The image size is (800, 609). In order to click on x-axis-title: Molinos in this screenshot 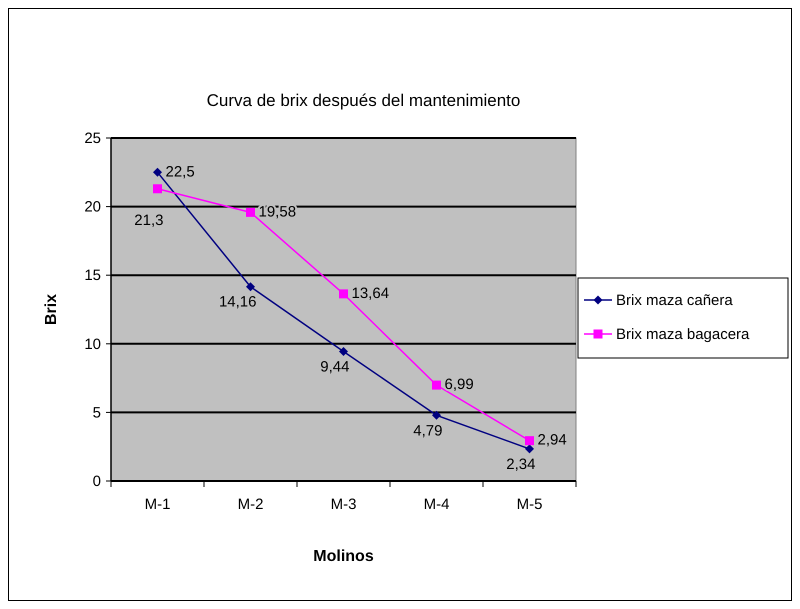, I will do `click(343, 556)`.